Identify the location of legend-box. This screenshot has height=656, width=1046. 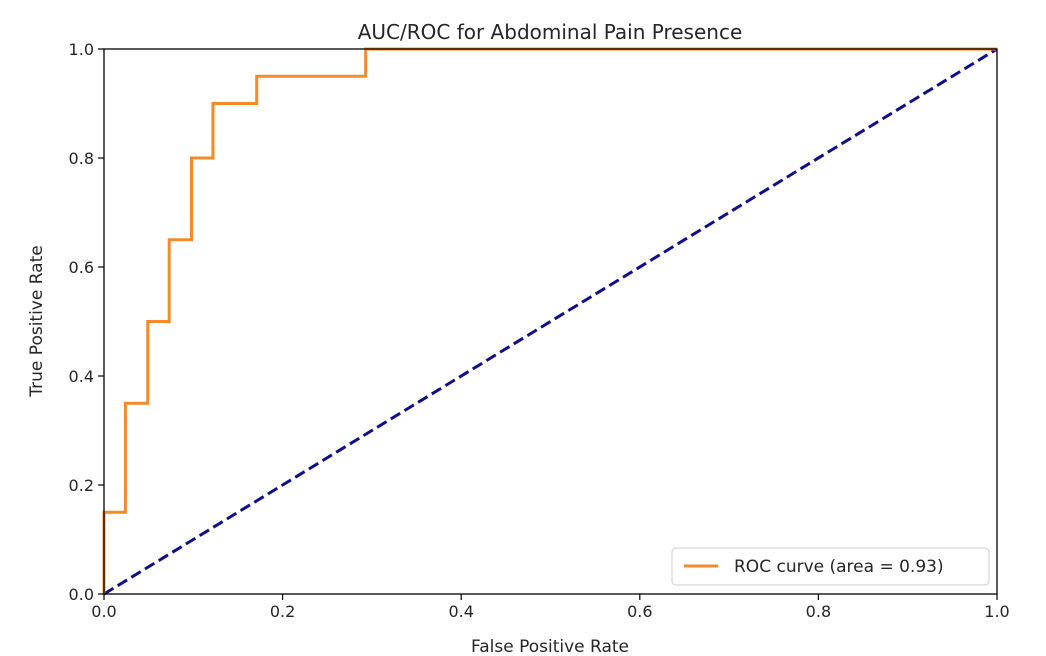
(830, 566).